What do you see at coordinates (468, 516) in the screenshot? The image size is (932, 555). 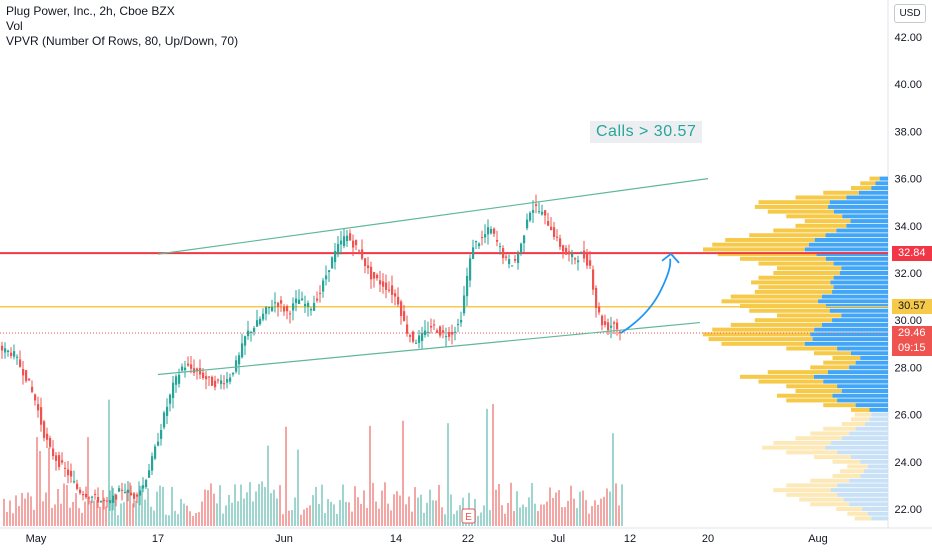 I see `earnings-marker: E` at bounding box center [468, 516].